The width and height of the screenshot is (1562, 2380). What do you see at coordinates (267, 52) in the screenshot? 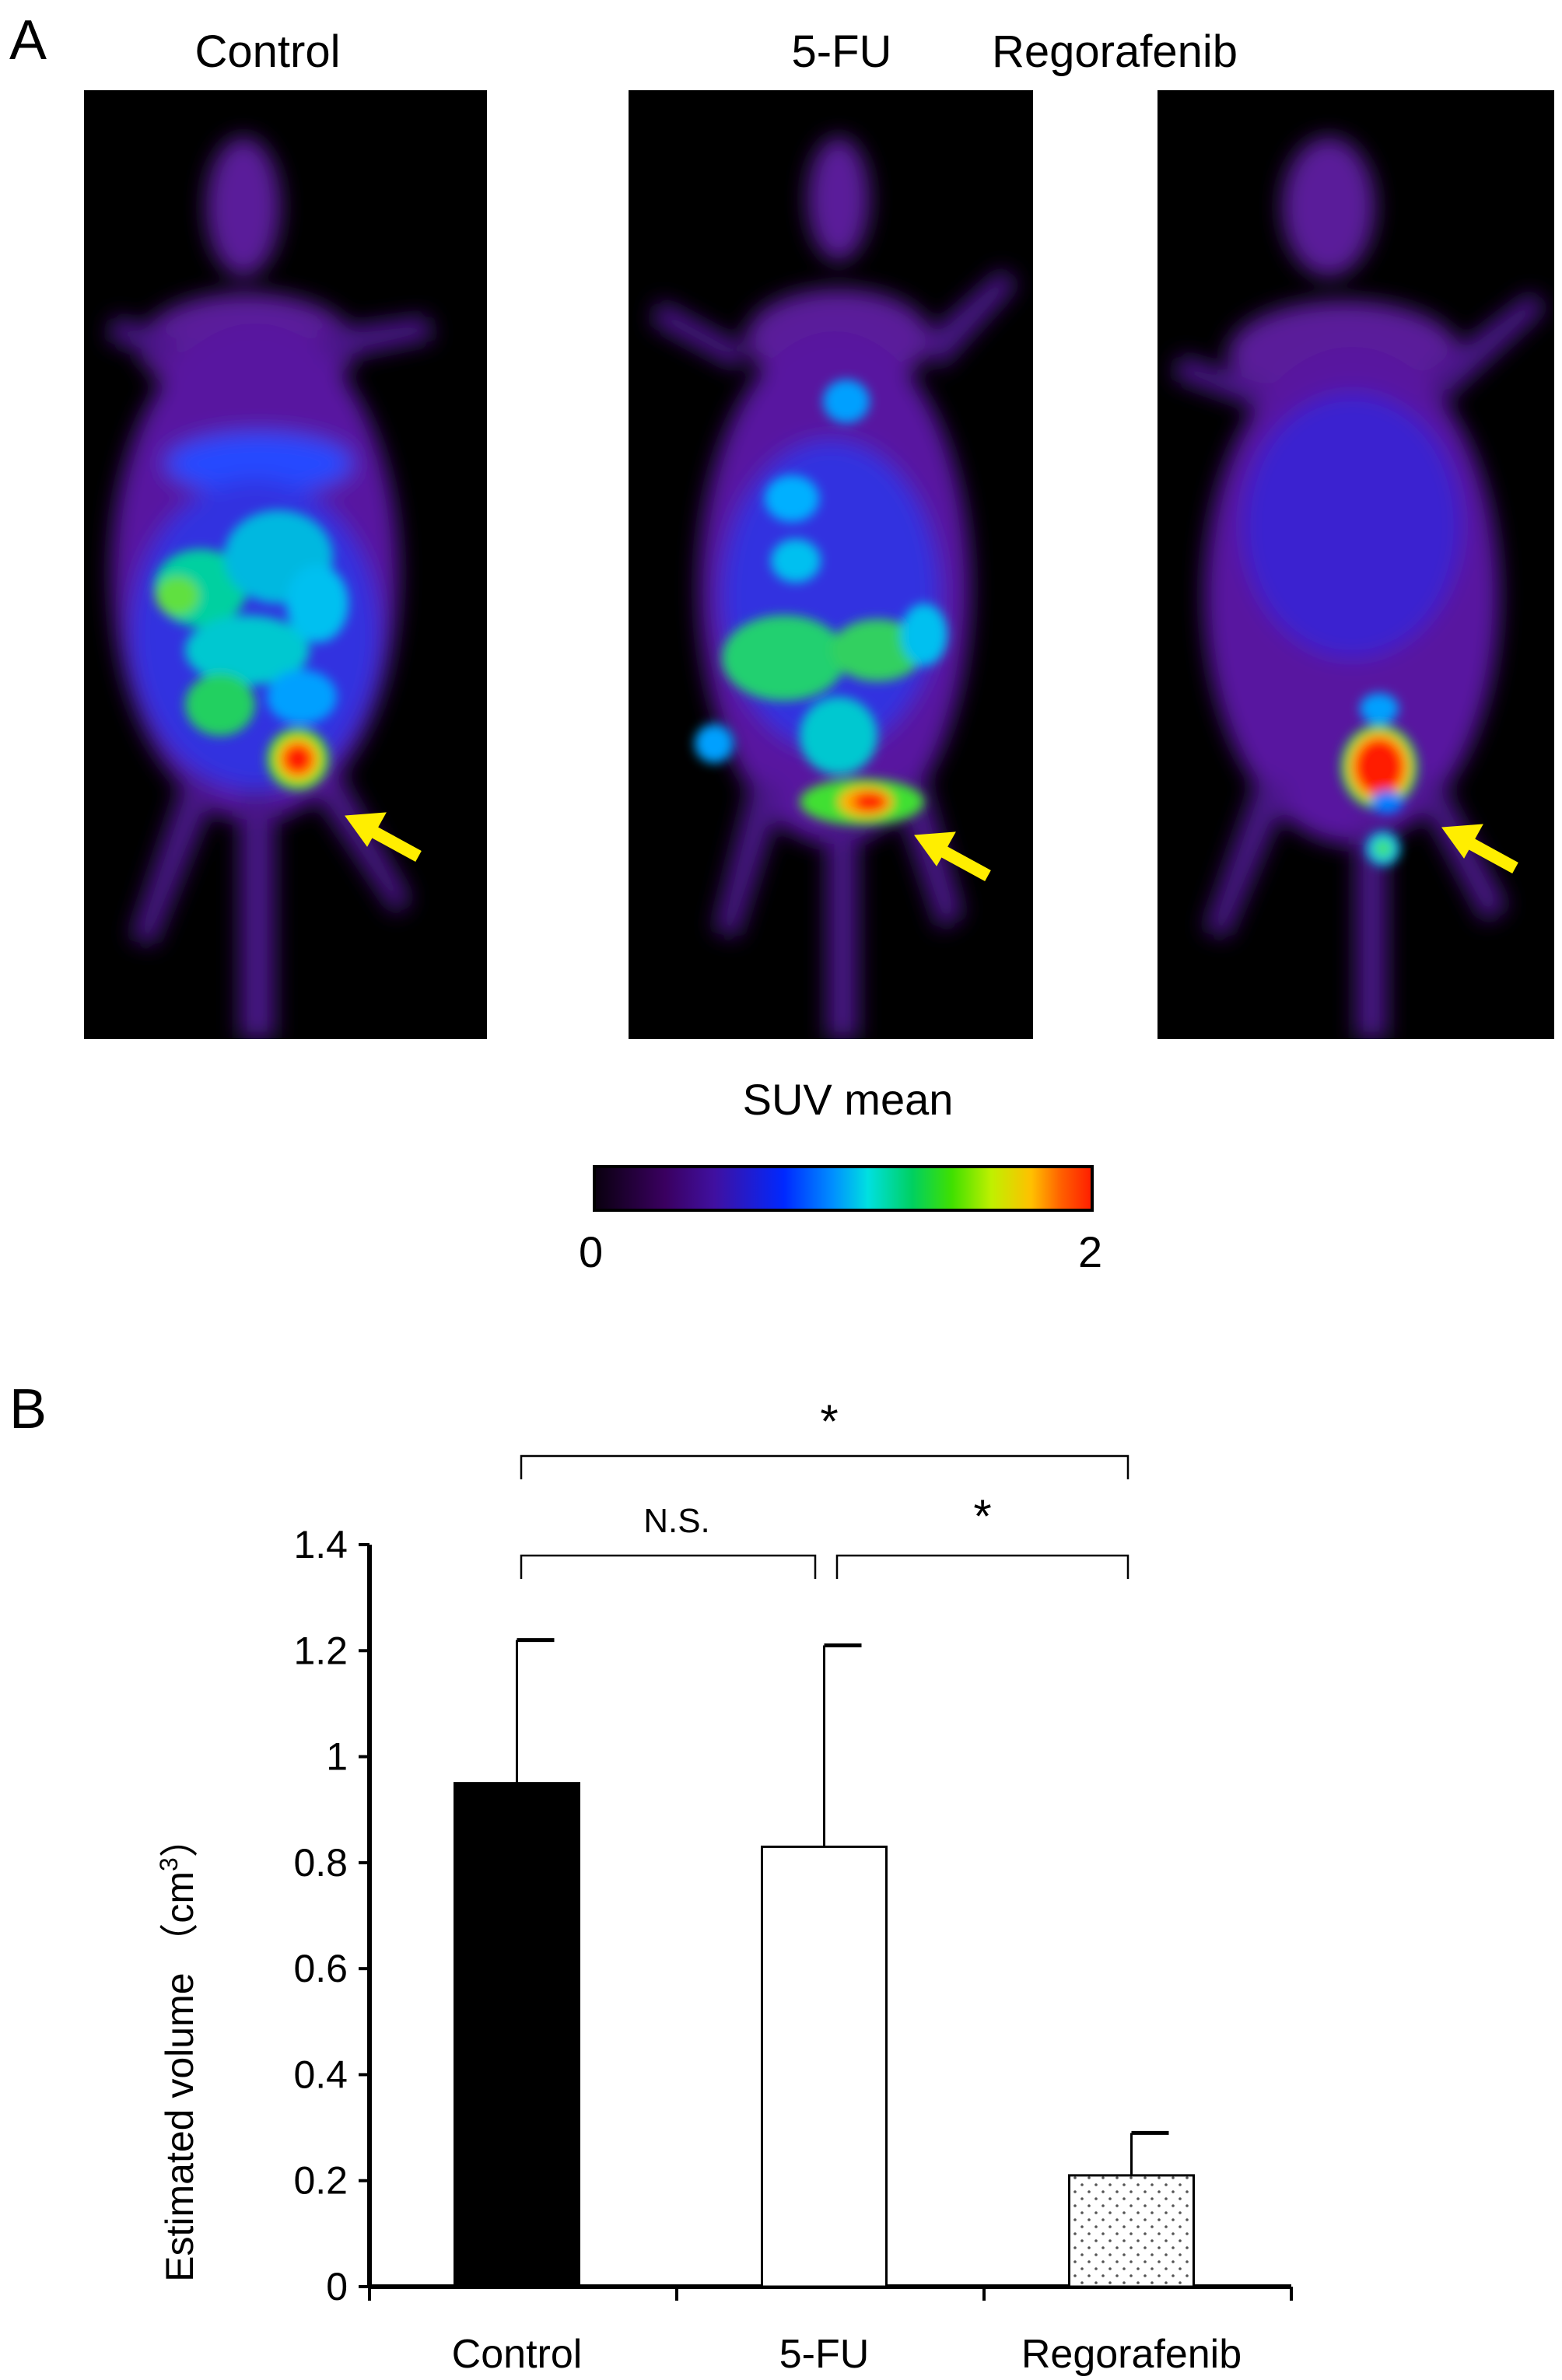
I see `image-title-control: Control` at bounding box center [267, 52].